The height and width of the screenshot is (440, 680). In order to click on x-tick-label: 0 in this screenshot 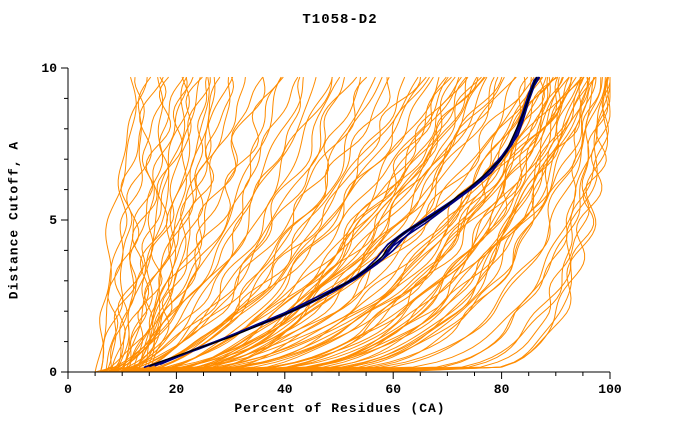, I will do `click(68, 389)`.